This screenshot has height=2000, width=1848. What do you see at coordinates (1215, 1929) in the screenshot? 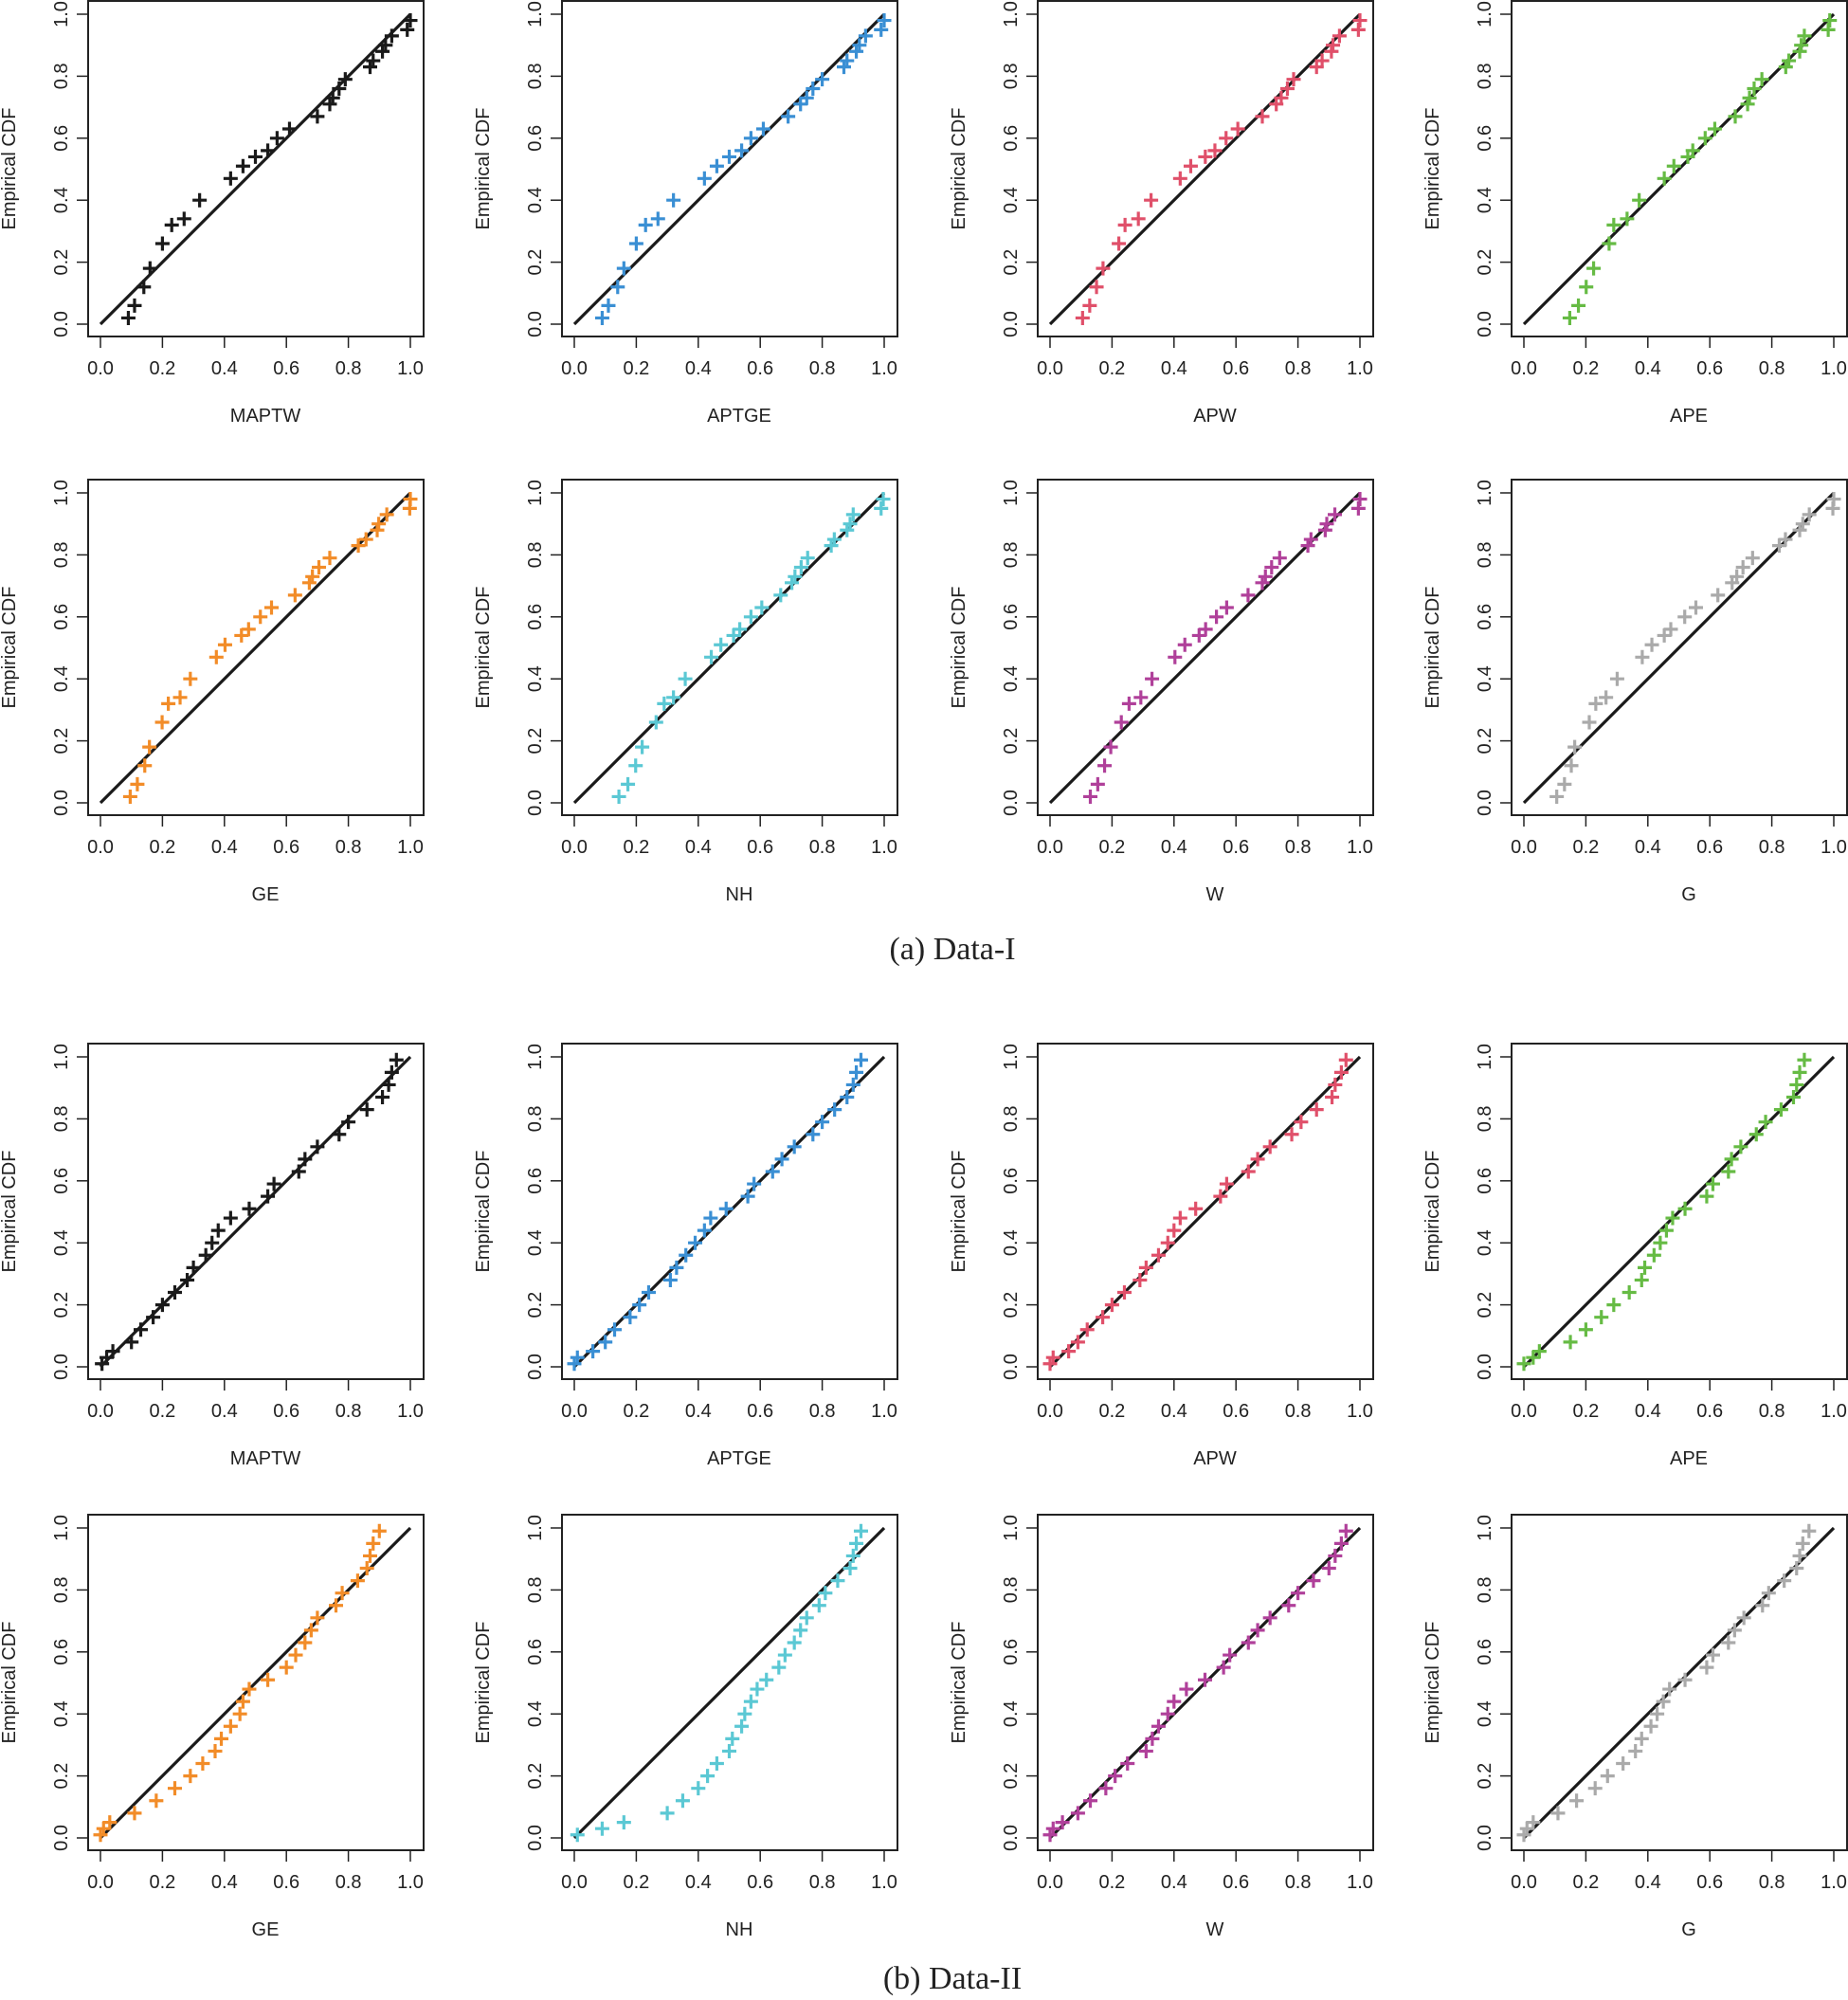
I see `x-axis-label: W` at bounding box center [1215, 1929].